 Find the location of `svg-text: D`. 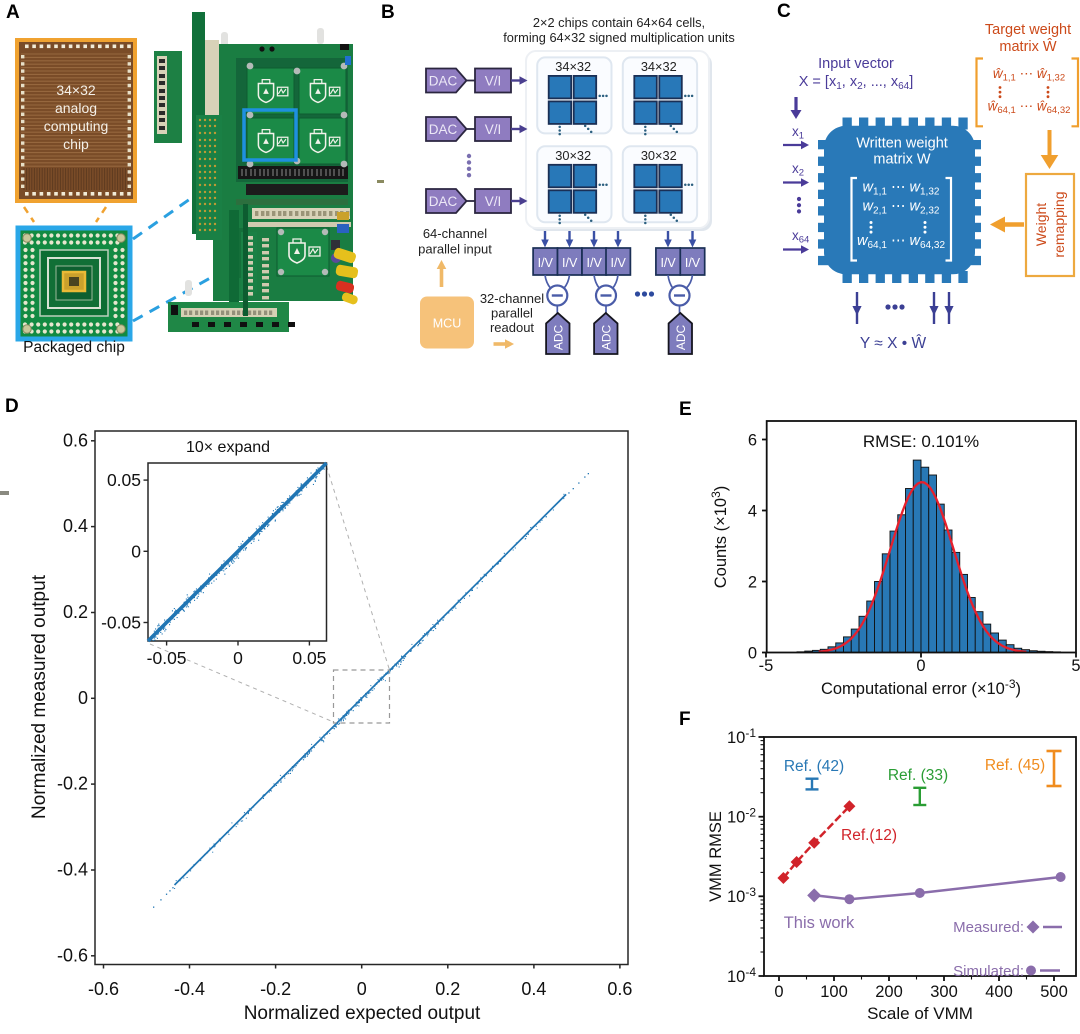

svg-text: D is located at coordinates (12, 406).